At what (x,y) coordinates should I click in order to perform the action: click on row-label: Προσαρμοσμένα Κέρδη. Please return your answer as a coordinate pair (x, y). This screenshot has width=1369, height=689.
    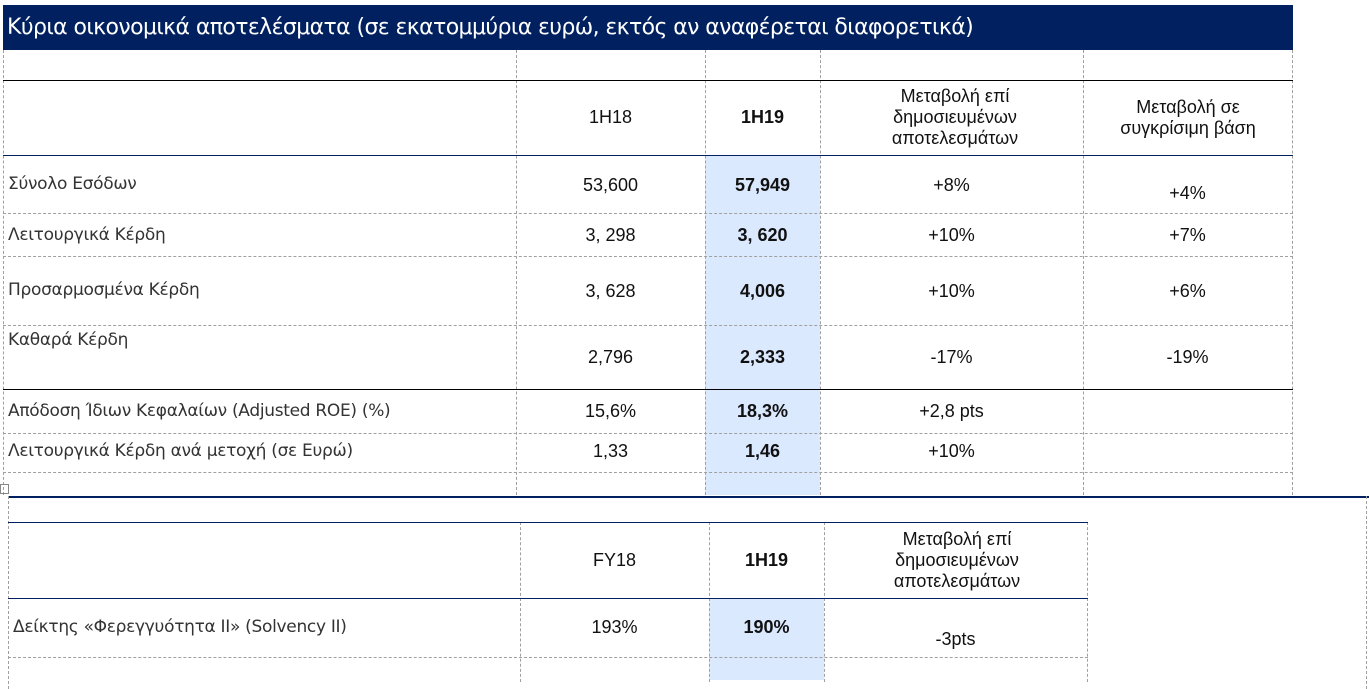
    Looking at the image, I should click on (104, 290).